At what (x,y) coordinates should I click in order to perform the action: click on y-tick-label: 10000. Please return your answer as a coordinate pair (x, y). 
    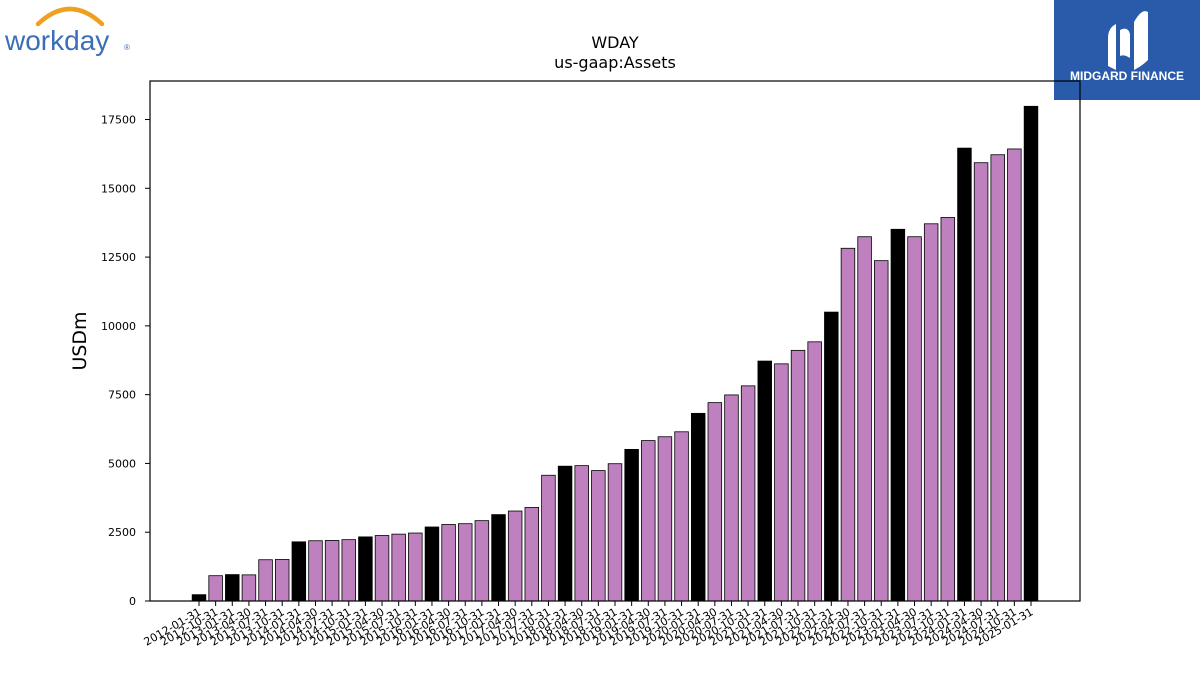
    Looking at the image, I should click on (118, 326).